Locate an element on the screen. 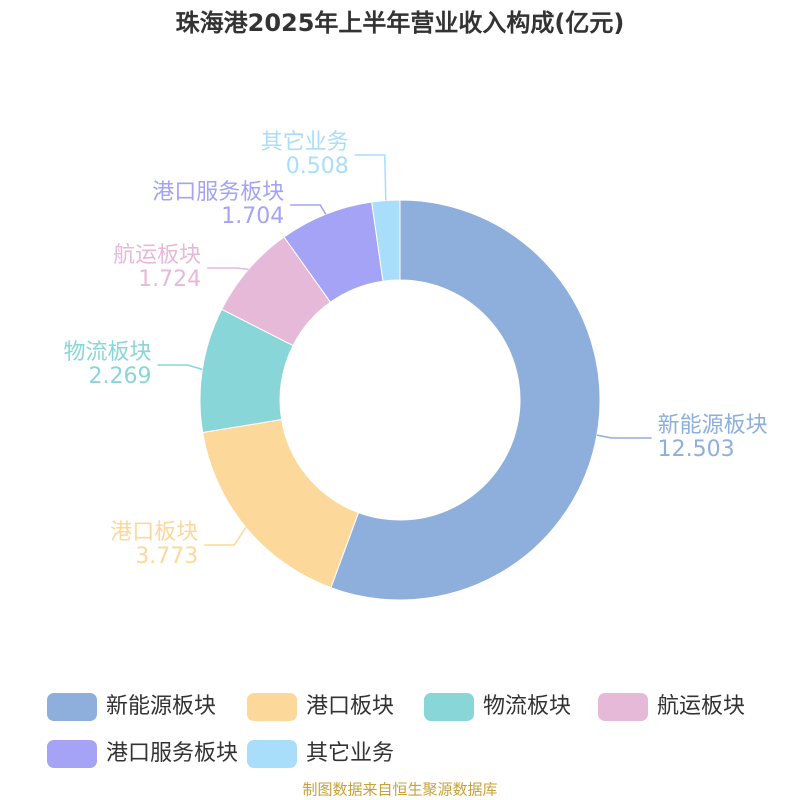  slice-label: 新能源板块 is located at coordinates (713, 425).